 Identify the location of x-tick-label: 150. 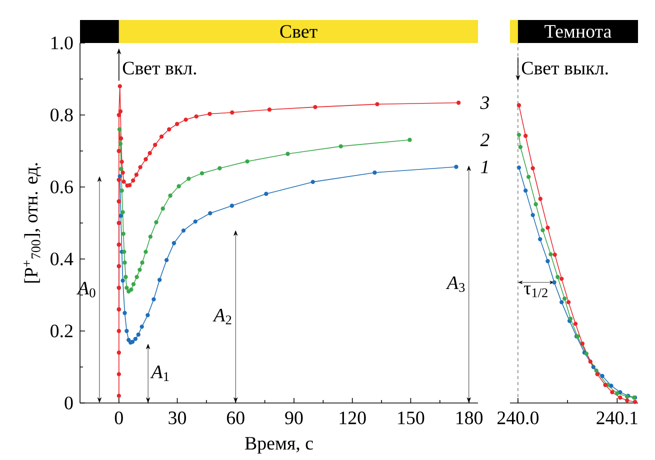
(411, 418).